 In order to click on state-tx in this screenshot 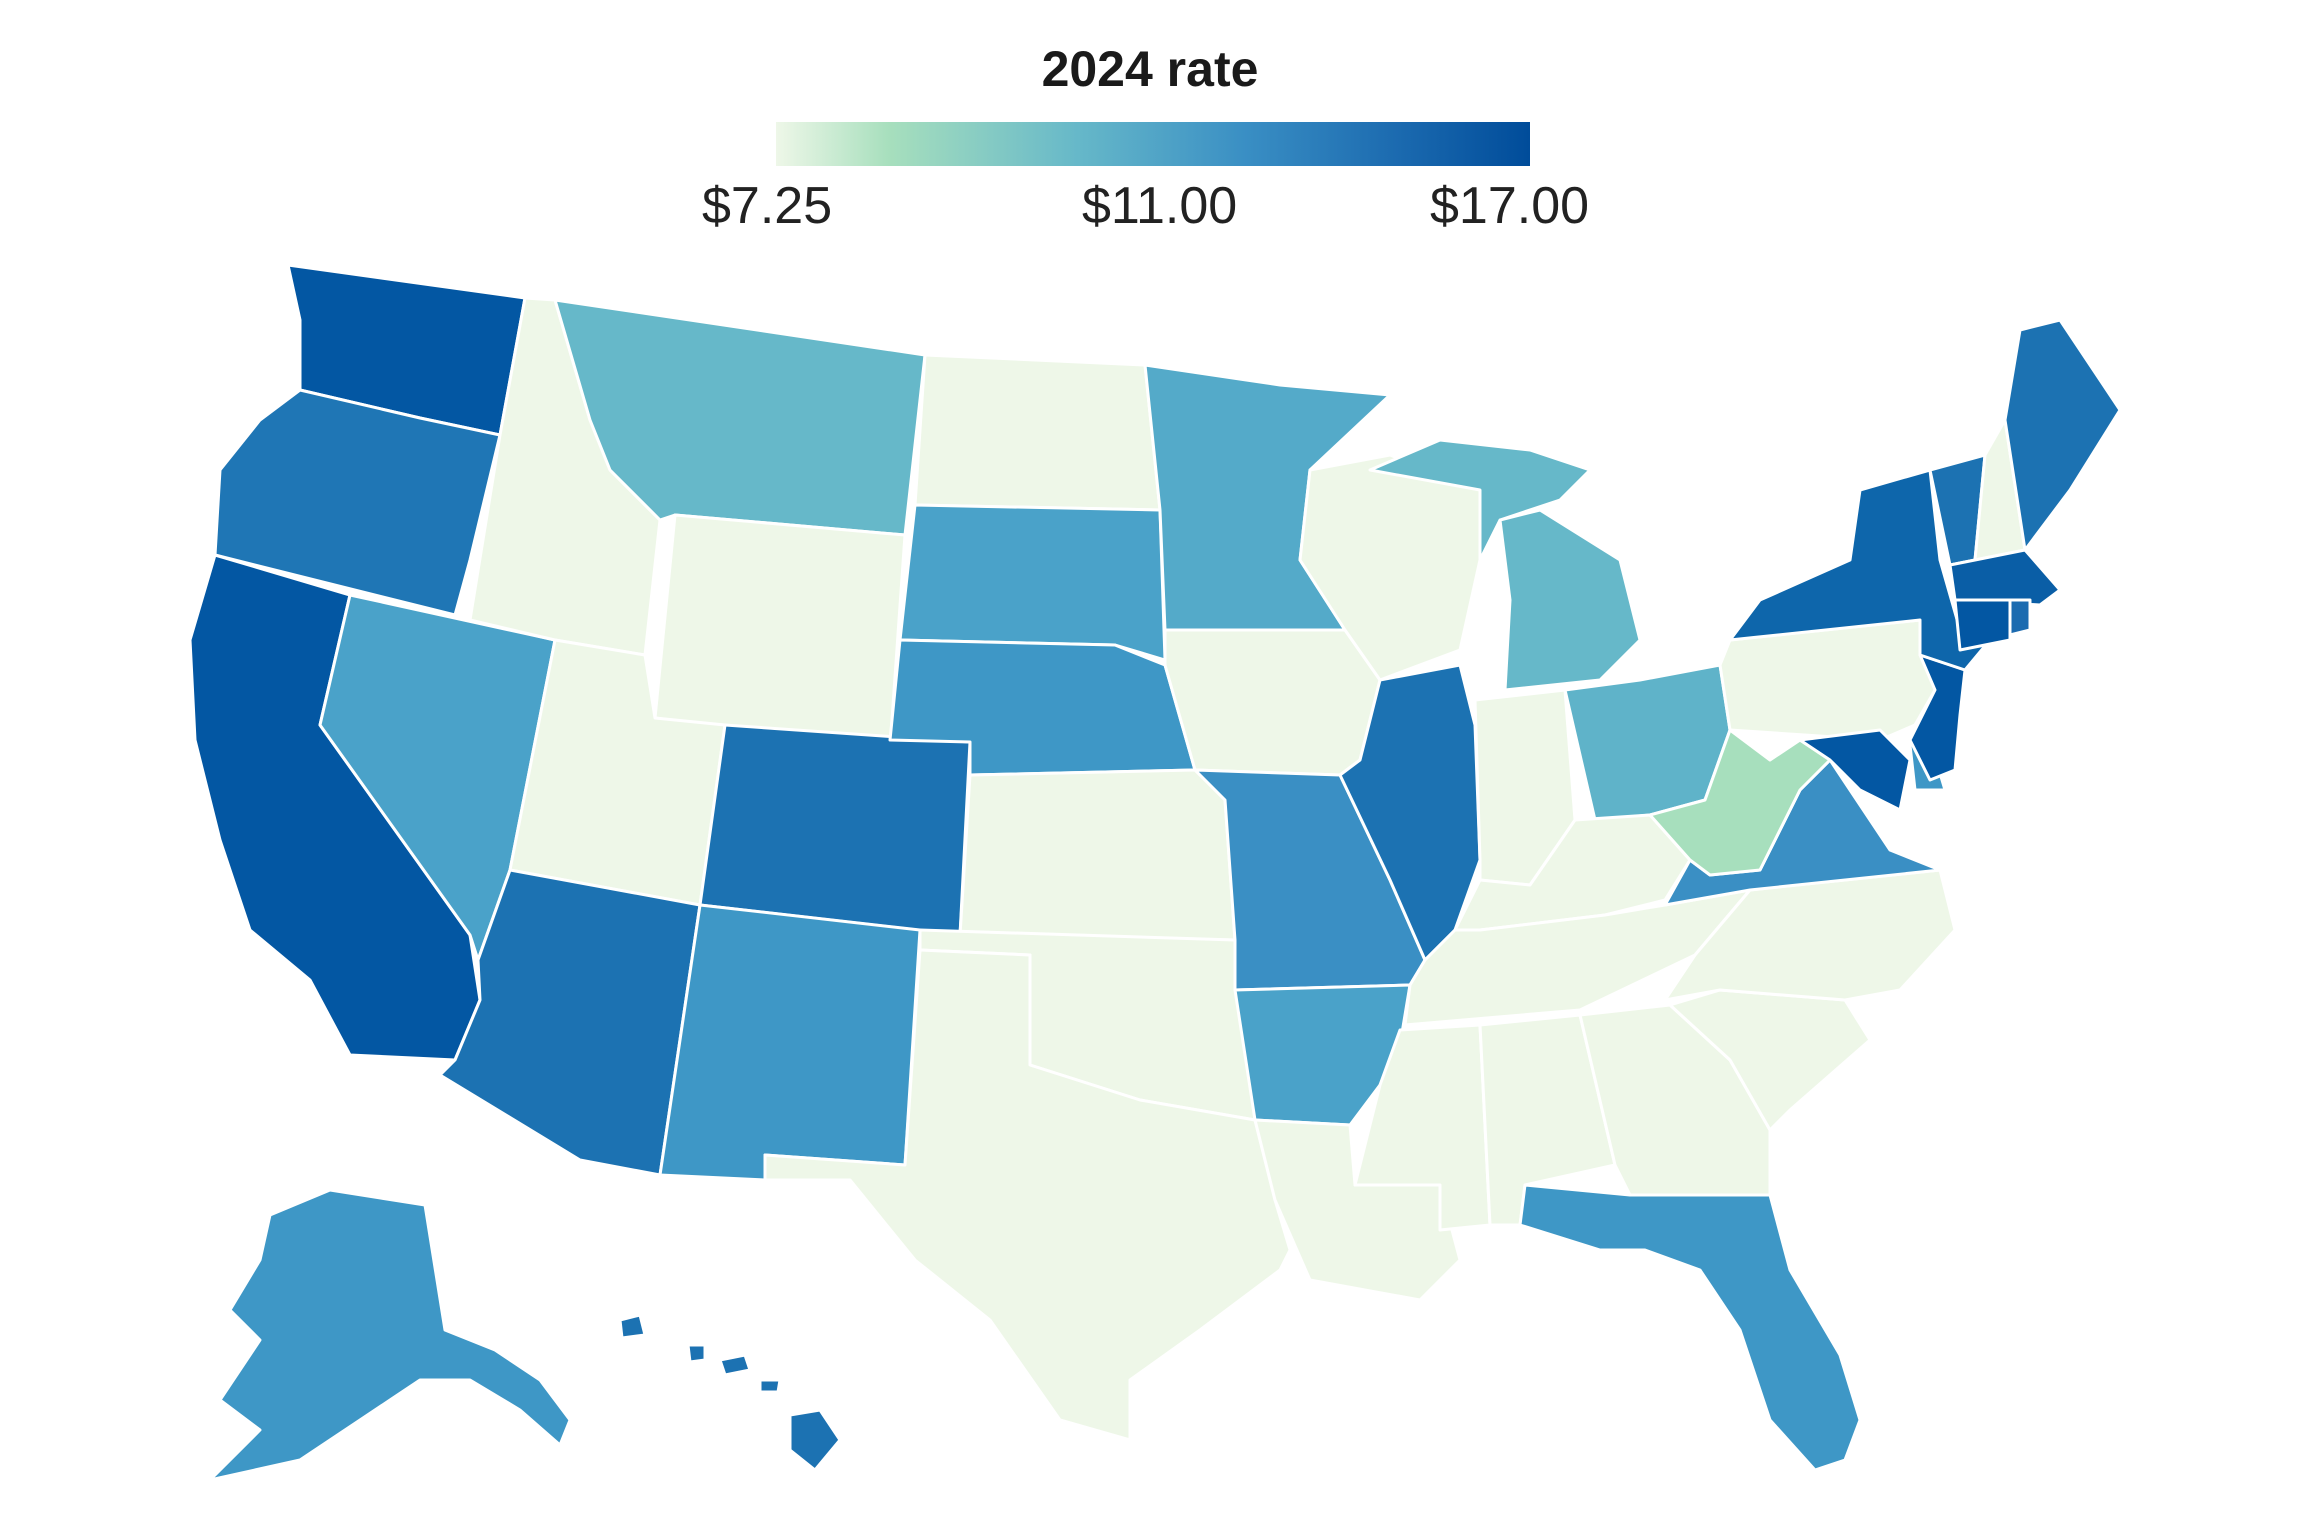, I will do `click(1027, 1195)`.